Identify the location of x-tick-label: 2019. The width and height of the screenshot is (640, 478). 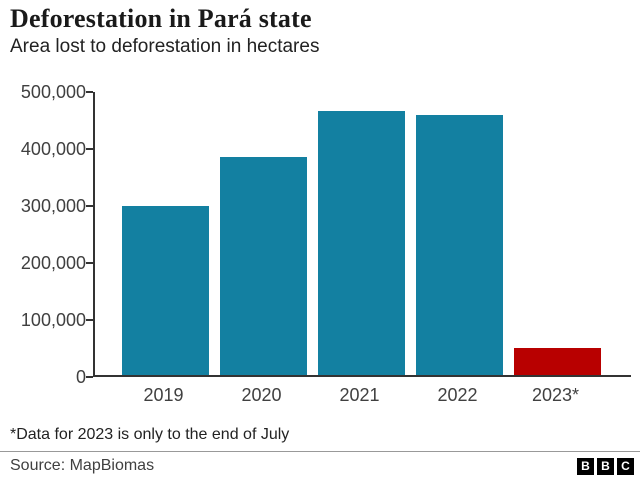
(163, 395).